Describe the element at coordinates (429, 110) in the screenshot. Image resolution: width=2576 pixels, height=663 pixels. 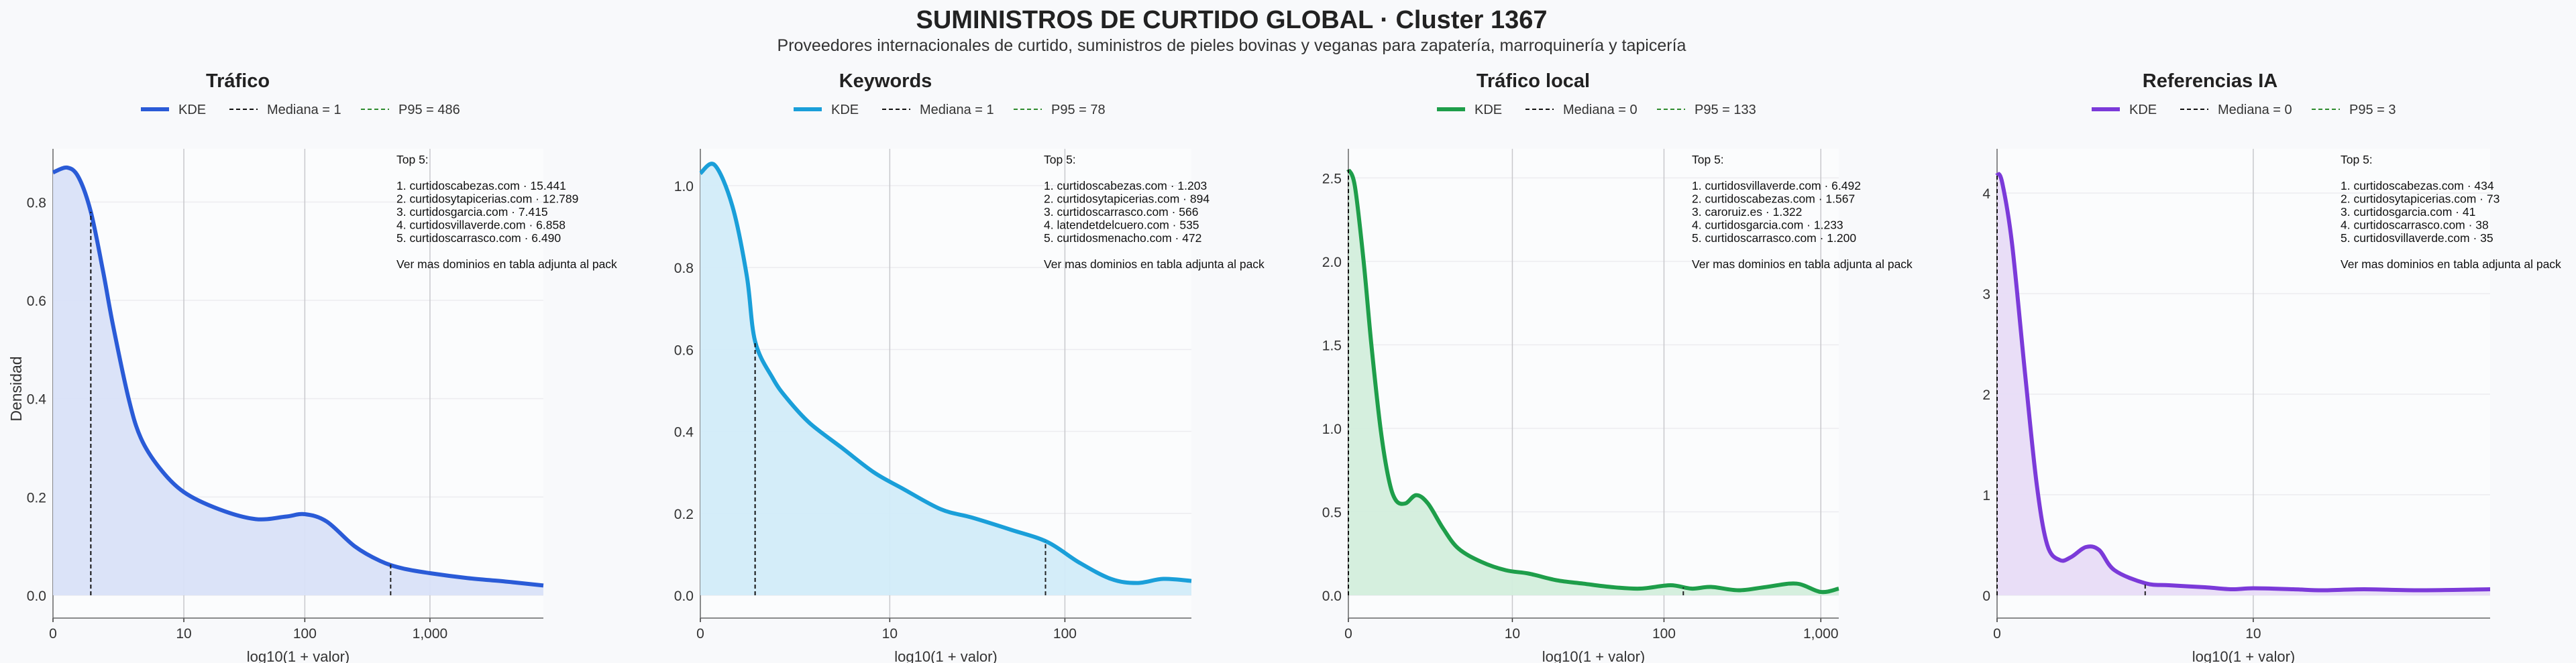
I see `legend-p95-label: P95 = 486` at that location.